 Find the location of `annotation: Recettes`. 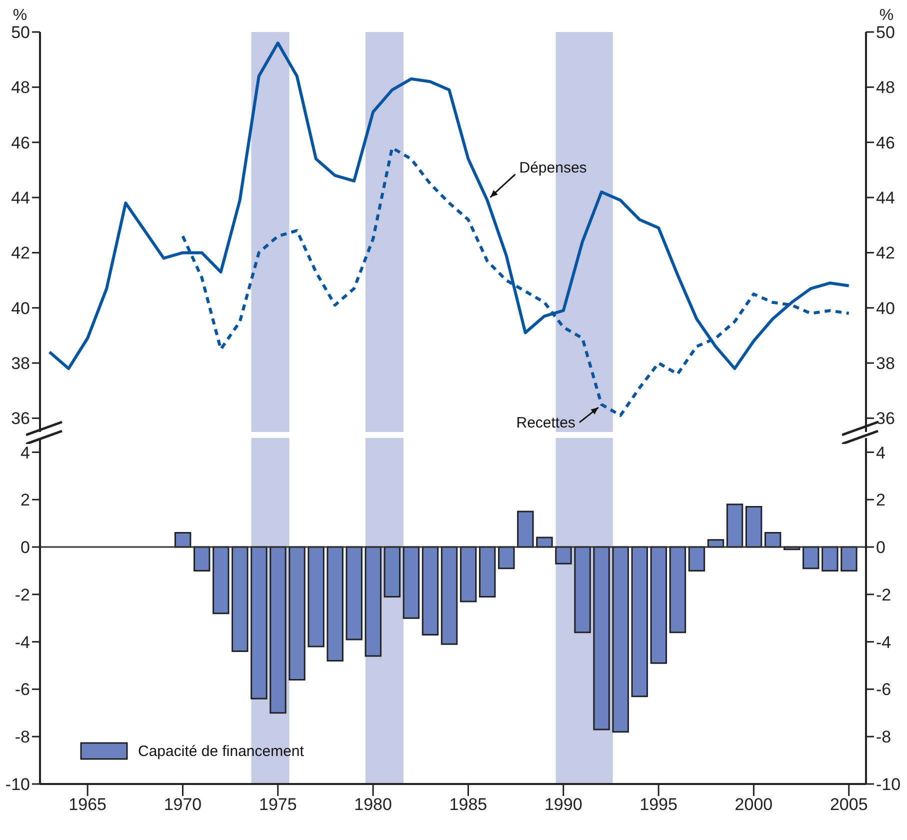

annotation: Recettes is located at coordinates (546, 423).